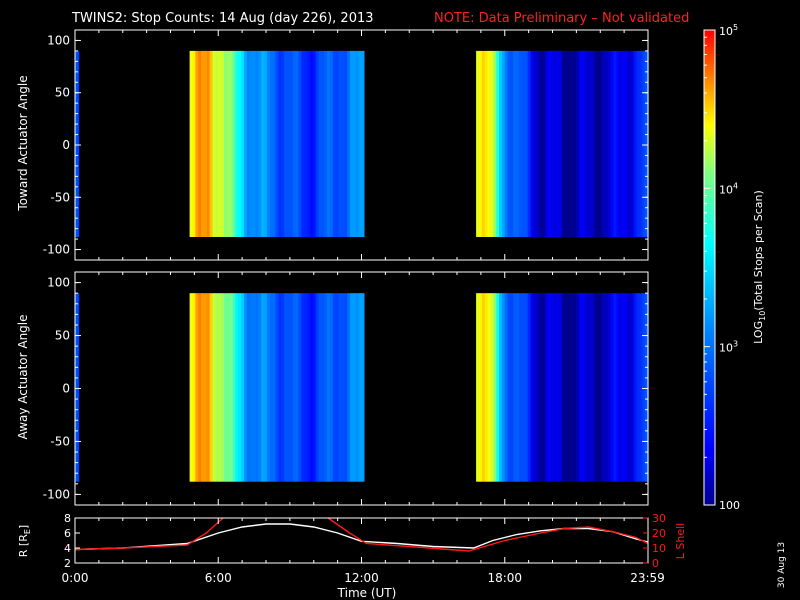  Describe the element at coordinates (27, 531) in the screenshot. I see `orbit-left-ylabel-sub: E` at that location.